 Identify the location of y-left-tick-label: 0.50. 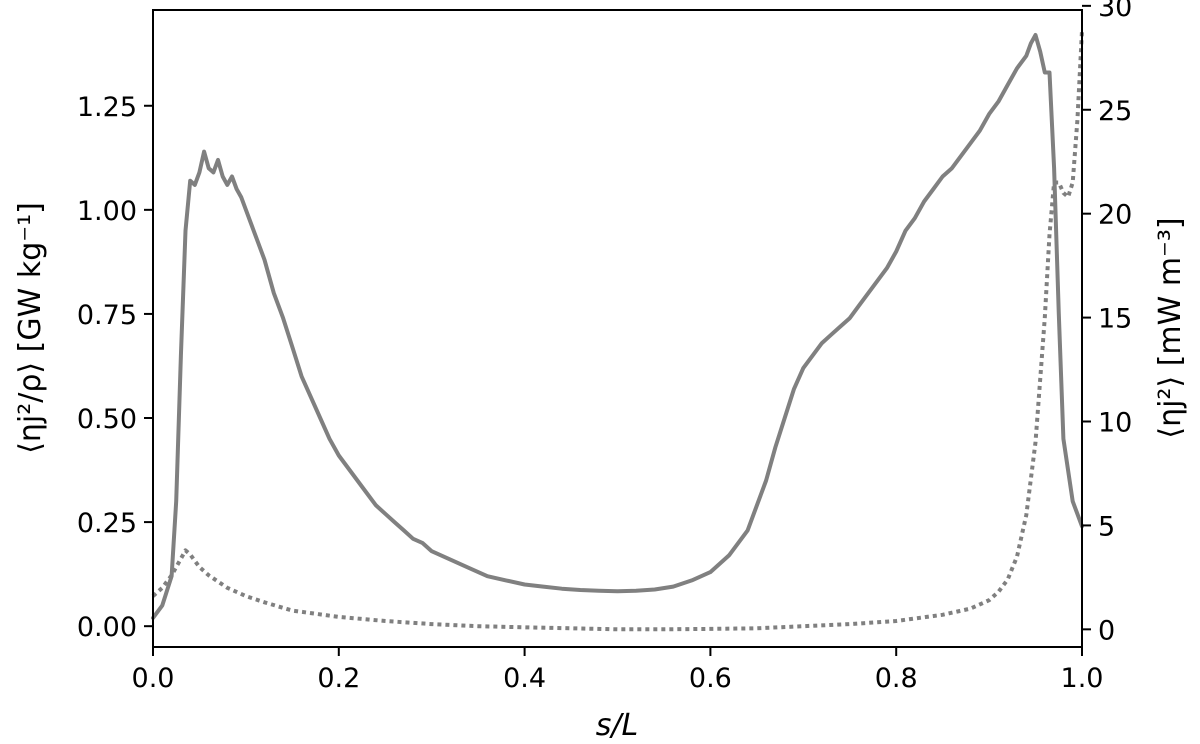
(107, 419).